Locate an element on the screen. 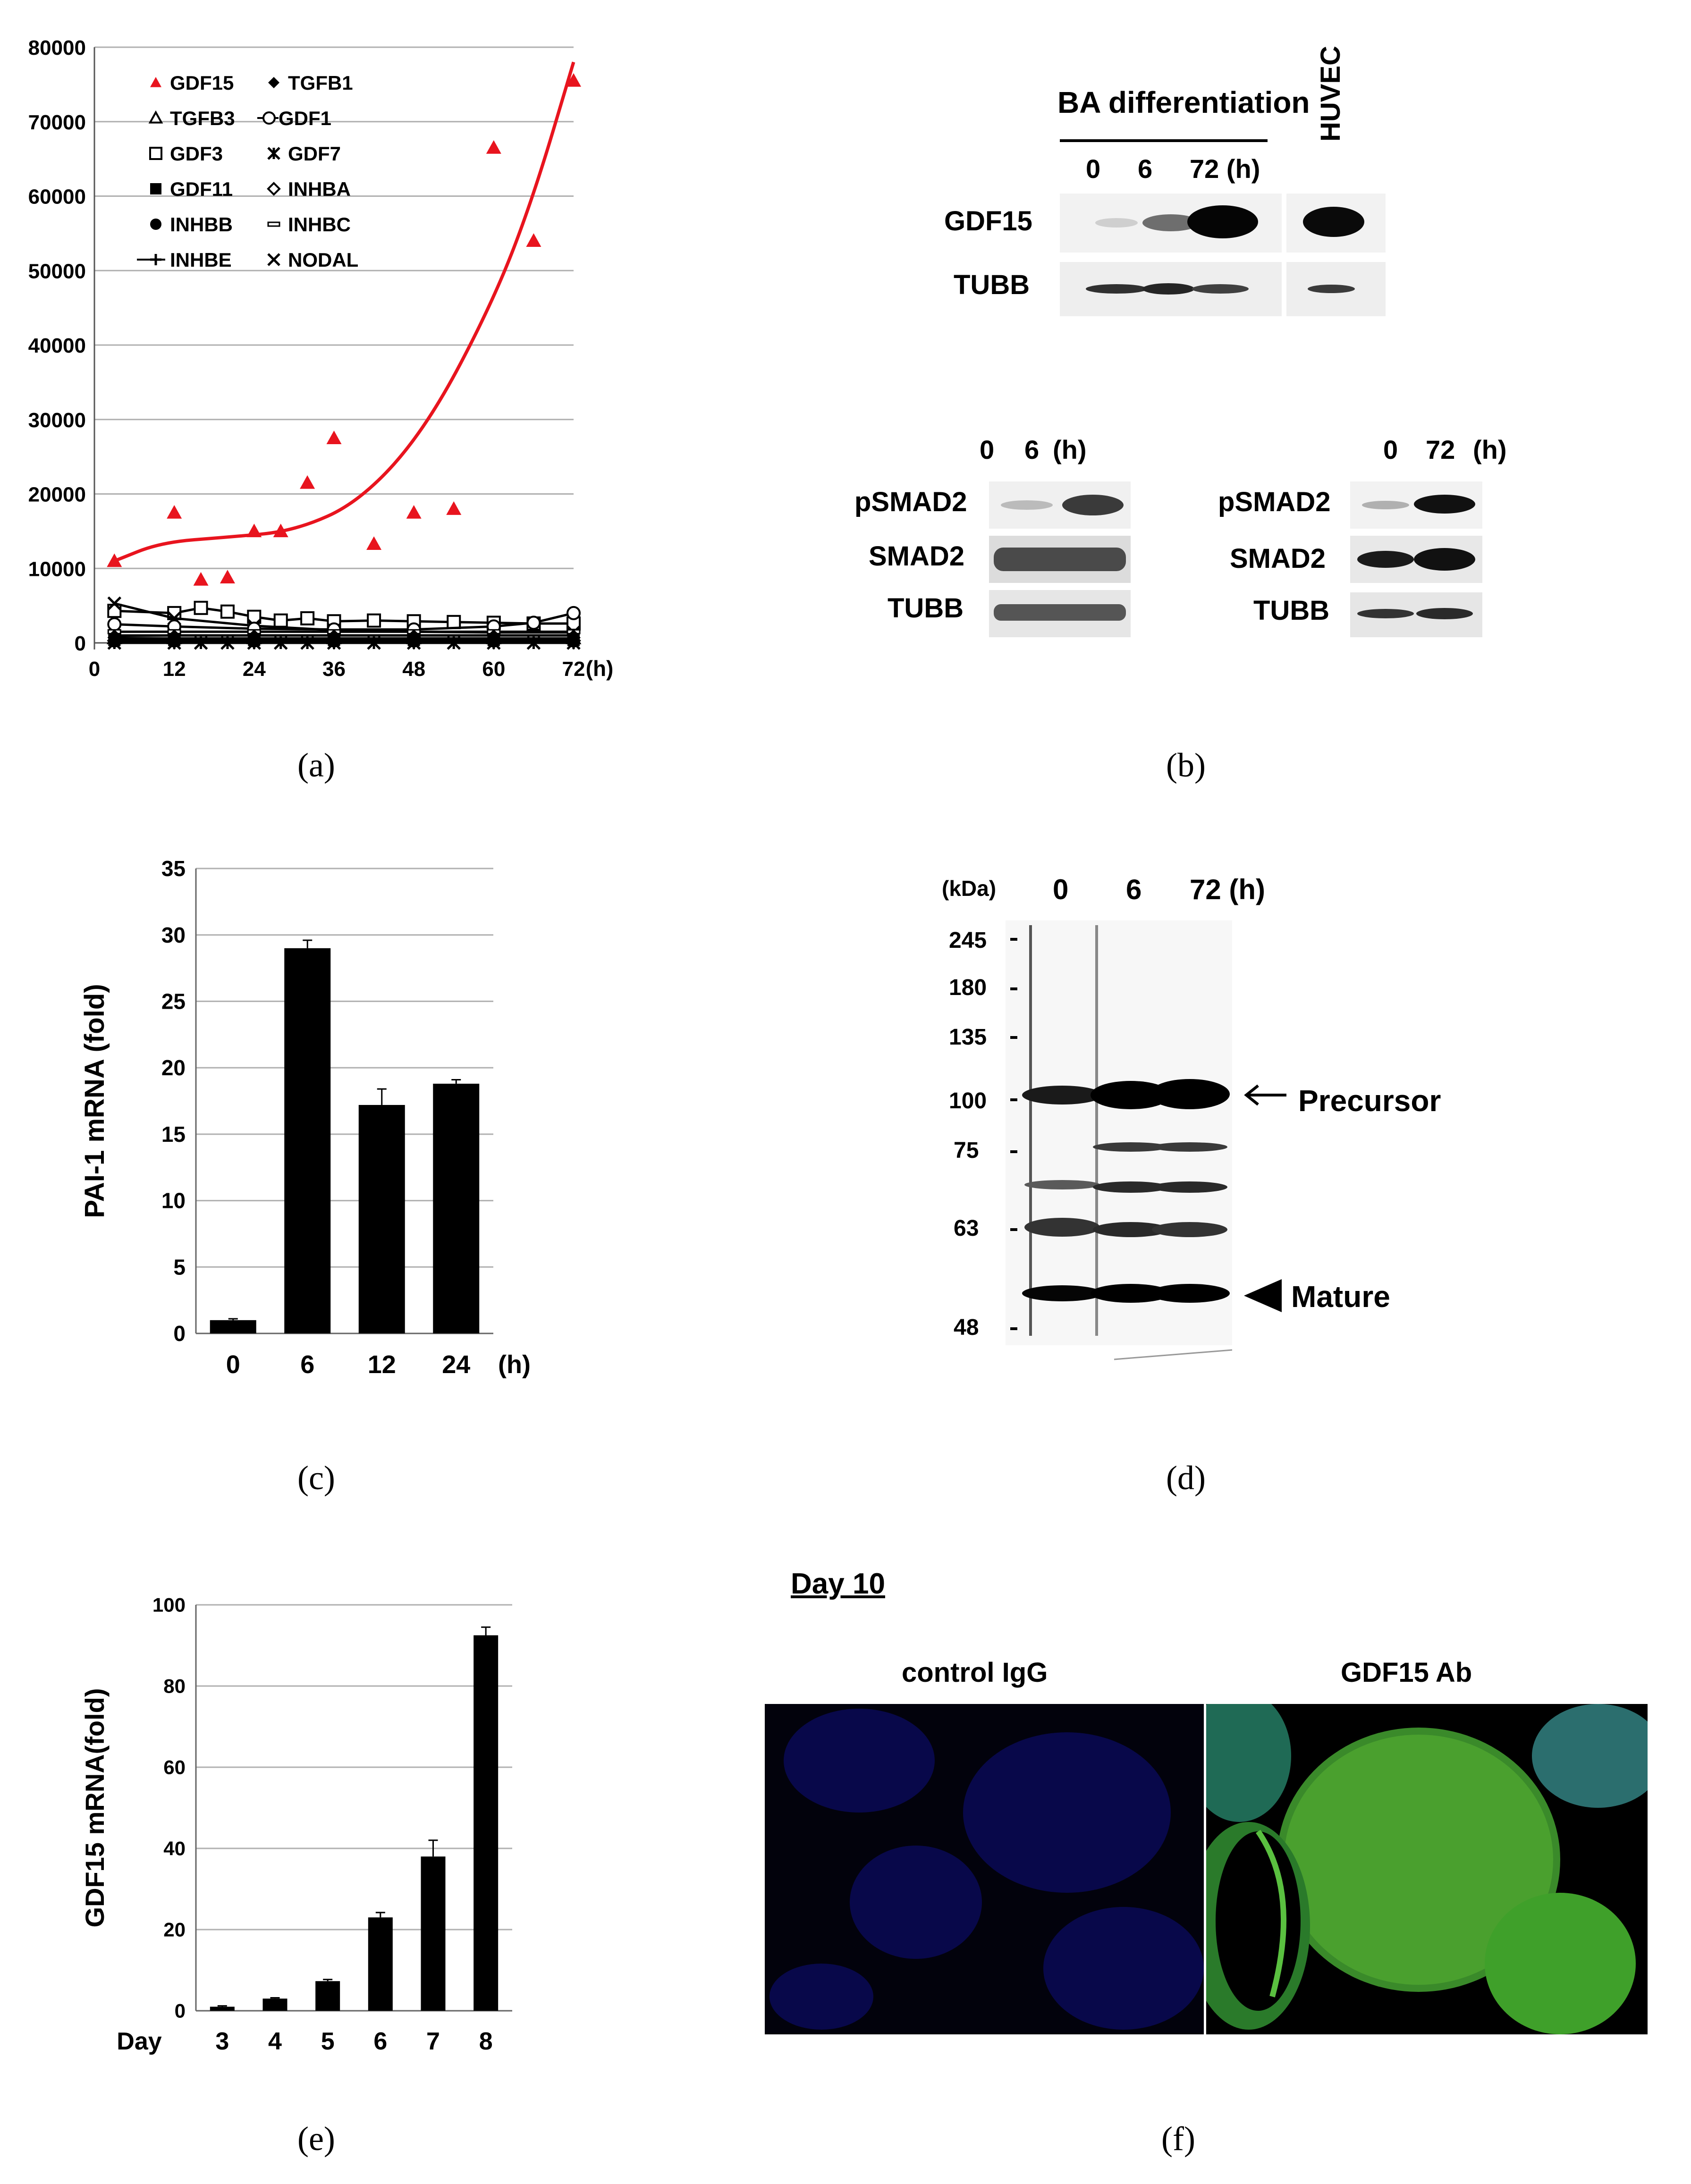 The width and height of the screenshot is (1691, 2184). blot-d-mature-label: Mature is located at coordinates (1340, 1297).